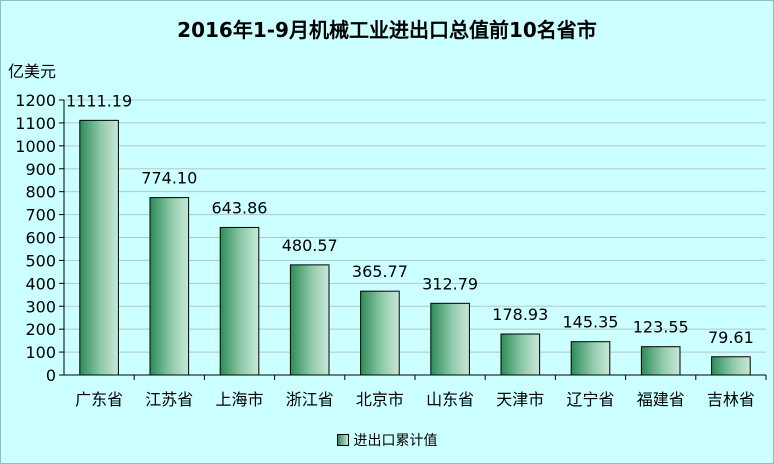 The height and width of the screenshot is (464, 774). What do you see at coordinates (240, 207) in the screenshot?
I see `data-label: 643.86` at bounding box center [240, 207].